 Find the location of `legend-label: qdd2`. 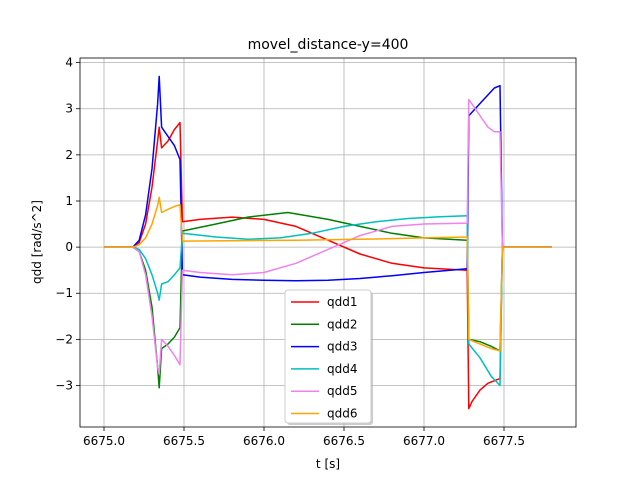

legend-label: qdd2 is located at coordinates (342, 324).